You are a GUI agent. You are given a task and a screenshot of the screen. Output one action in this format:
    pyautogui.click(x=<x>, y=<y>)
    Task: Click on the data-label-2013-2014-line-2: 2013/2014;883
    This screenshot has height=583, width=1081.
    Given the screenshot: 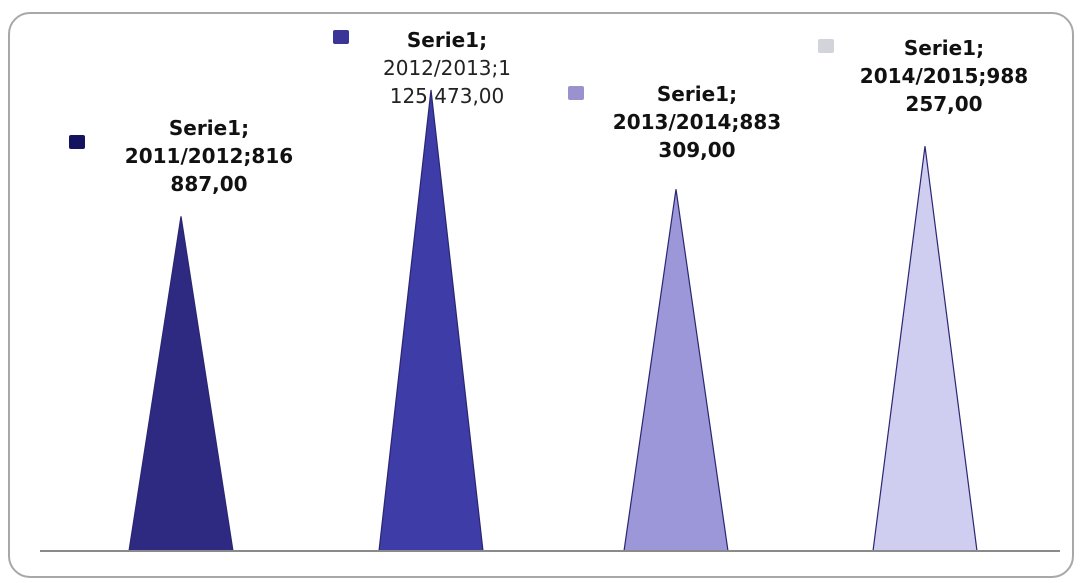 What is the action you would take?
    pyautogui.click(x=697, y=122)
    